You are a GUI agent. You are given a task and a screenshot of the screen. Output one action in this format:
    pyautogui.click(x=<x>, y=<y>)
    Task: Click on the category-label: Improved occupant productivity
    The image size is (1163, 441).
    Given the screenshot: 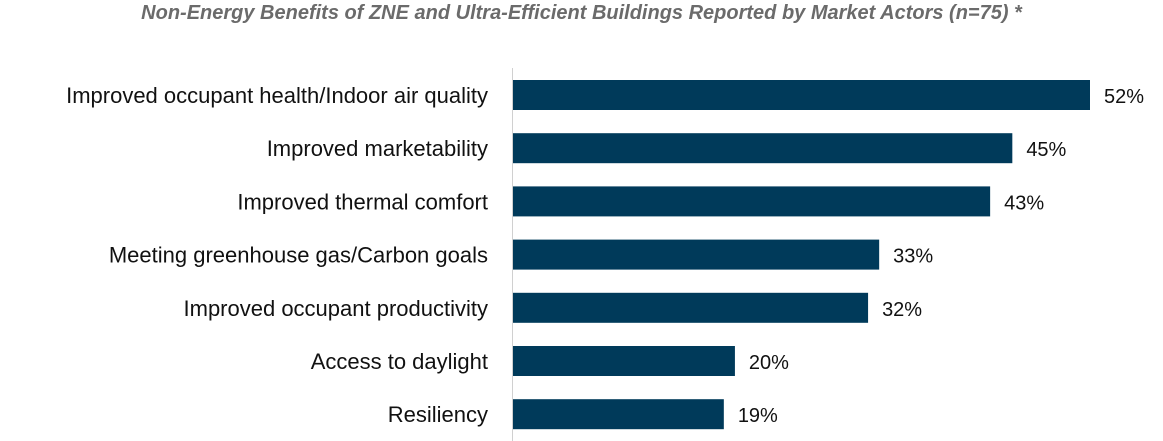 What is the action you would take?
    pyautogui.click(x=336, y=308)
    